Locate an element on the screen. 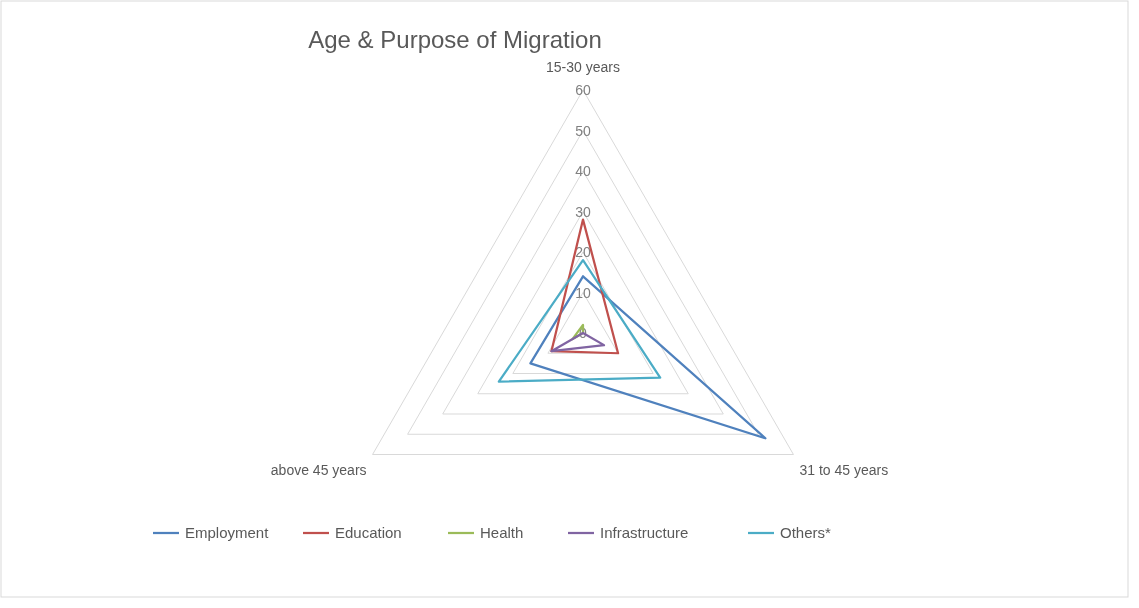 This screenshot has height=608, width=1139. legend-label: Infrastructure is located at coordinates (644, 532).